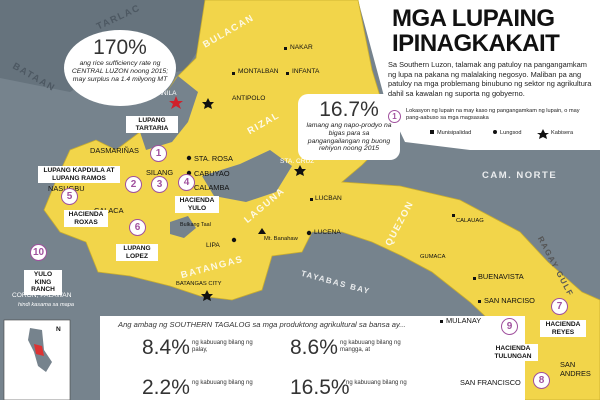 The height and width of the screenshot is (400, 600). Describe the element at coordinates (320, 387) in the screenshot. I see `contribution-value: 16.5%` at that location.